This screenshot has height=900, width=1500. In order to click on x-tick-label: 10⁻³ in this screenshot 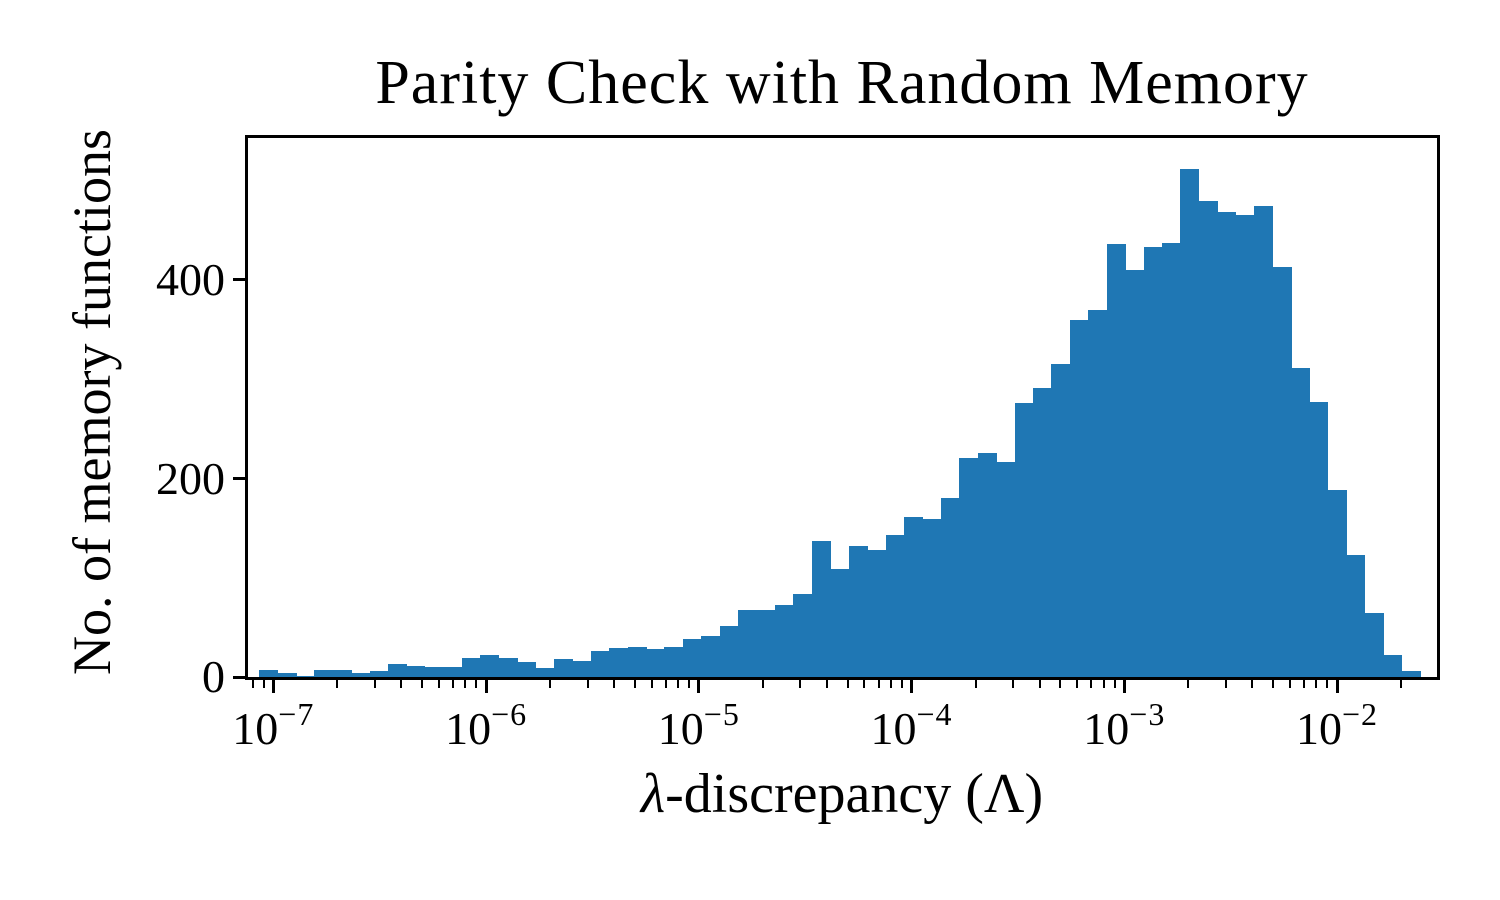, I will do `click(1124, 725)`.